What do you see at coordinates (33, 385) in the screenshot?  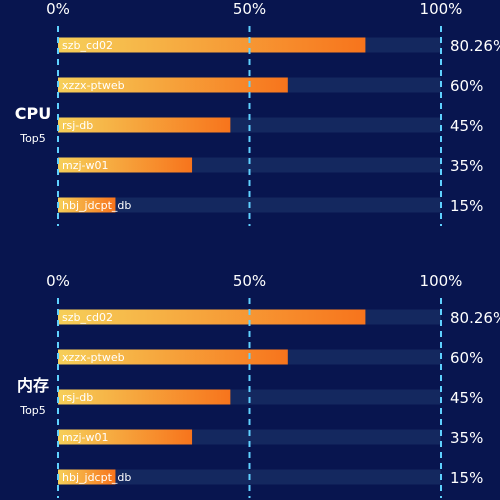 I see `side-title: 内存` at bounding box center [33, 385].